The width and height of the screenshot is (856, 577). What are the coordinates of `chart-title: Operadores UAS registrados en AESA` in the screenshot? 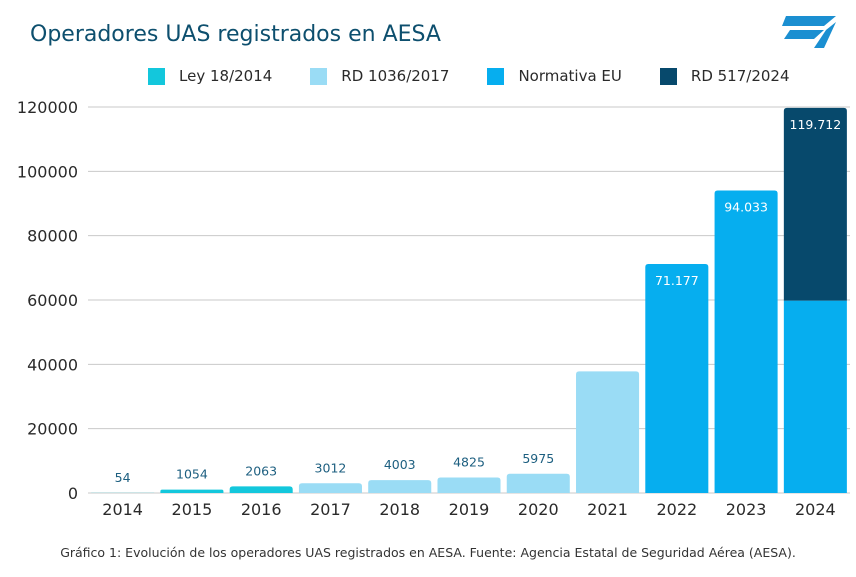 It's located at (235, 34).